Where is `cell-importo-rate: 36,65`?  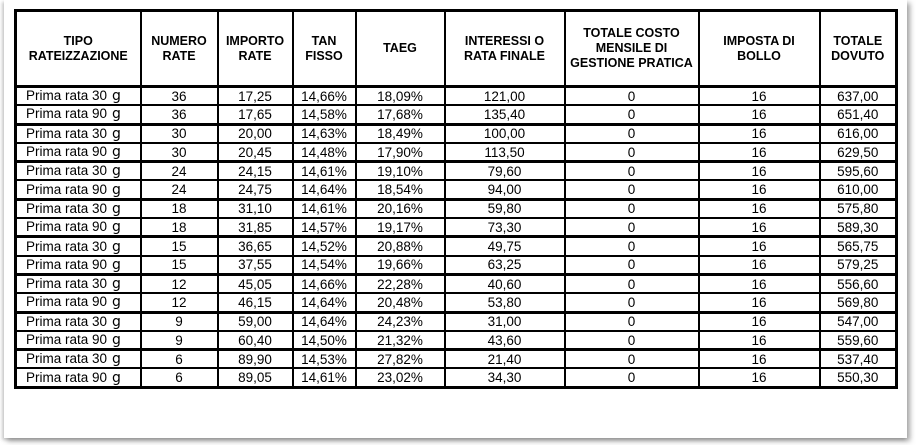
cell-importo-rate: 36,65 is located at coordinates (255, 246).